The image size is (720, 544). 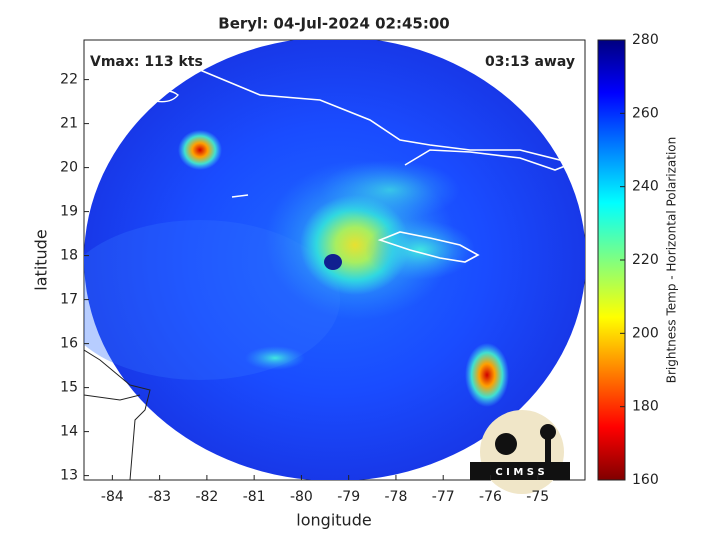 I want to click on x-axis-label: longitude, so click(x=333, y=520).